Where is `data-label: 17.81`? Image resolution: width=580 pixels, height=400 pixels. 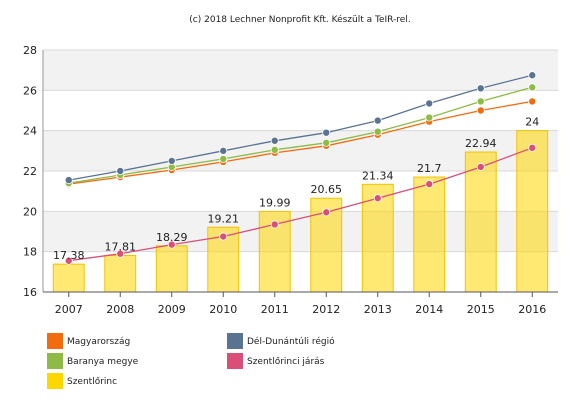 data-label: 17.81 is located at coordinates (121, 246).